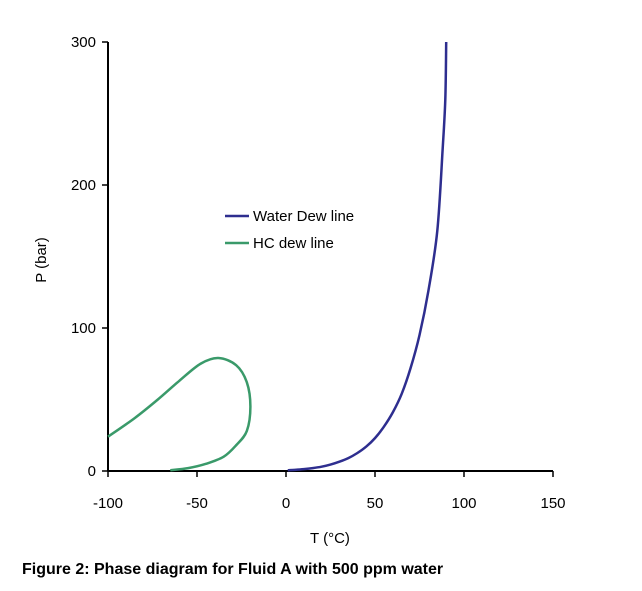 The width and height of the screenshot is (642, 591). What do you see at coordinates (375, 503) in the screenshot?
I see `x-tick-label: 50` at bounding box center [375, 503].